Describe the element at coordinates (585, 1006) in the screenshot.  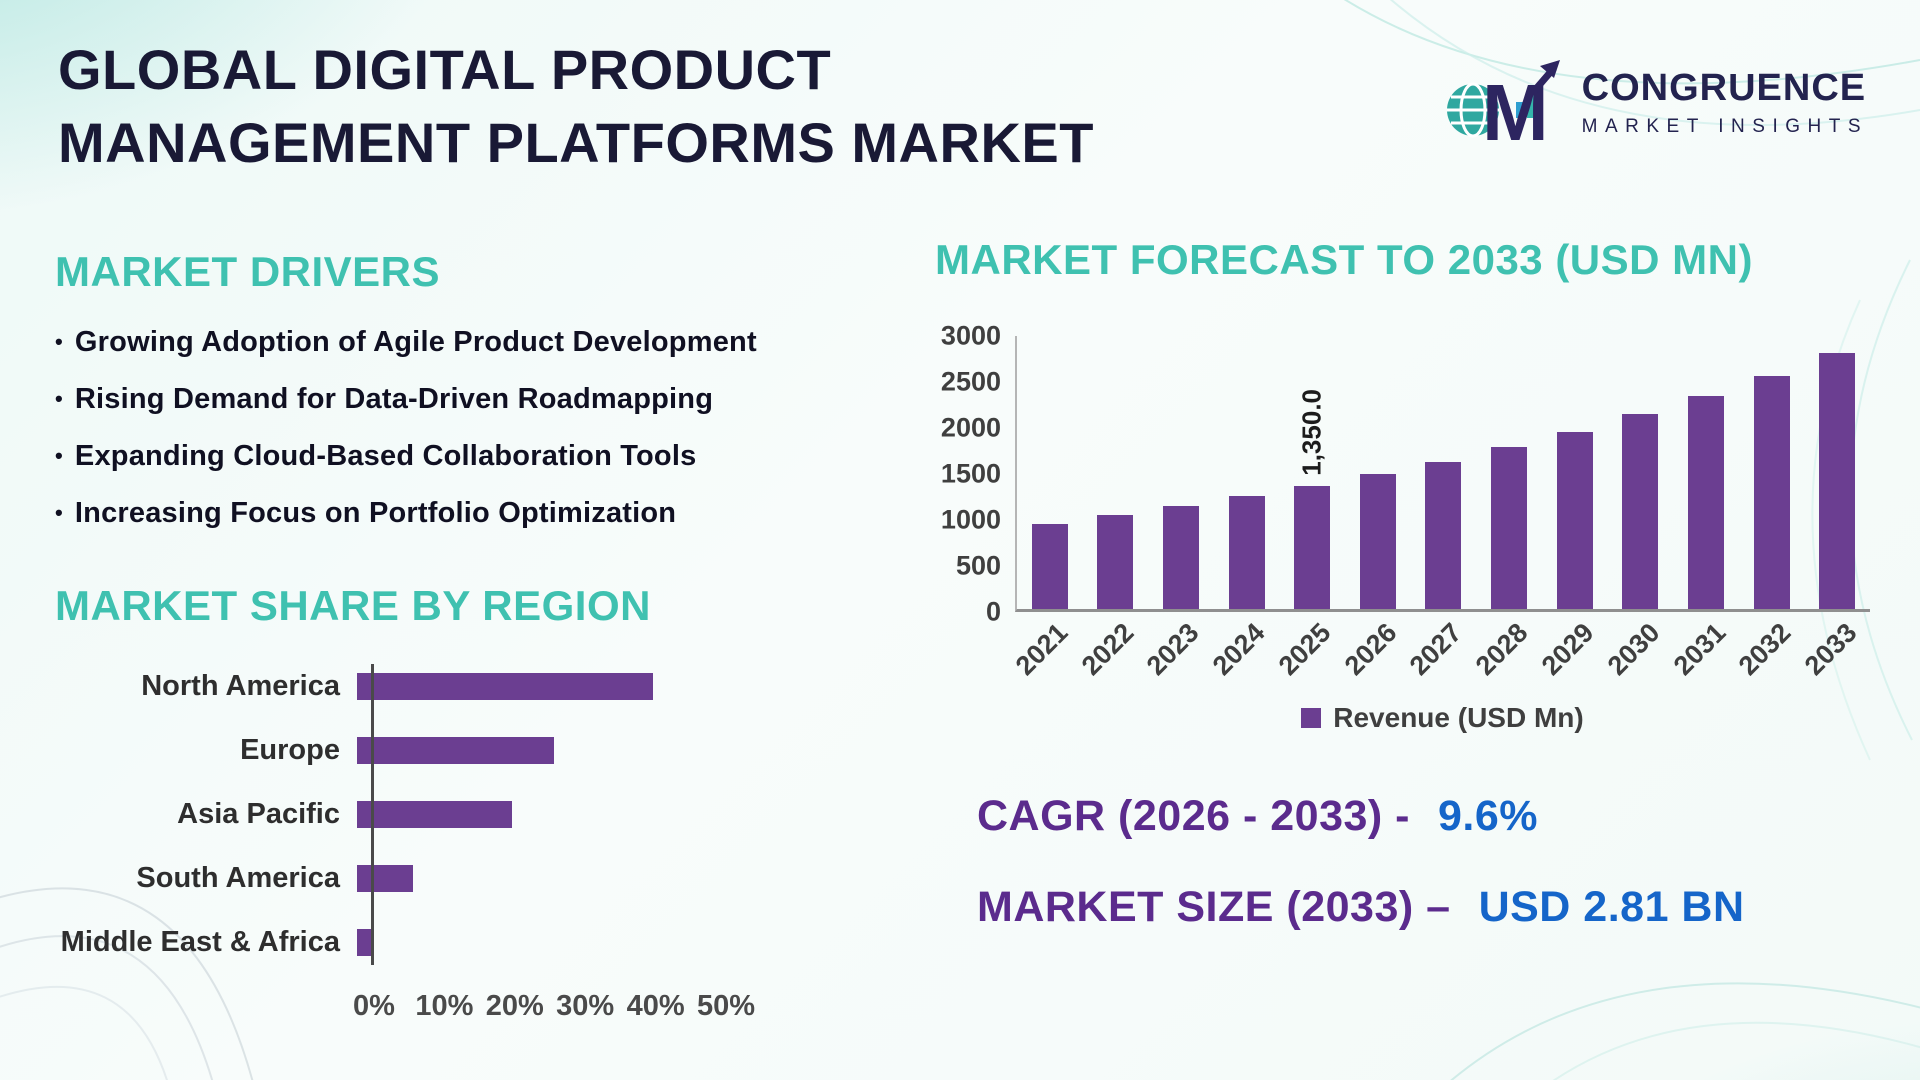
I see `x-axis-tick: 30%` at that location.